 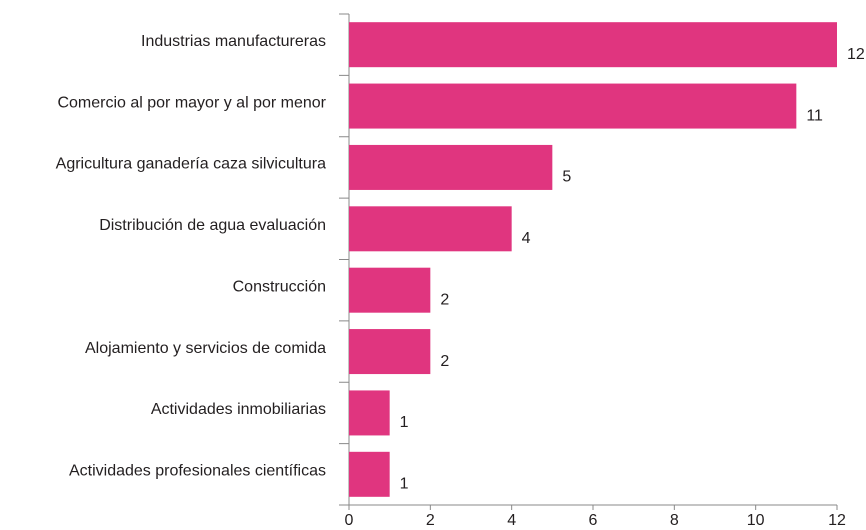 I want to click on y-tick-label: Distribución de agua evaluación, so click(x=212, y=225).